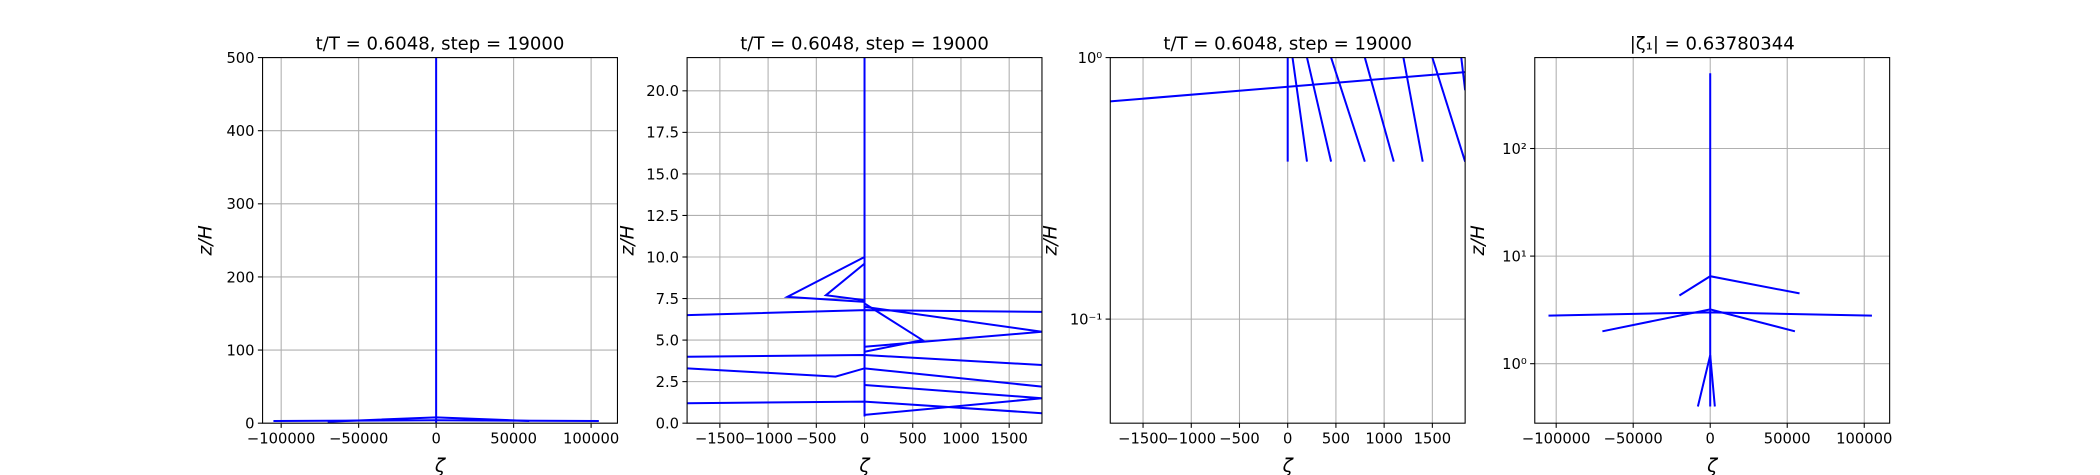 The width and height of the screenshot is (2100, 475). Describe the element at coordinates (1514, 256) in the screenshot. I see `y-tick-label: 10¹` at that location.